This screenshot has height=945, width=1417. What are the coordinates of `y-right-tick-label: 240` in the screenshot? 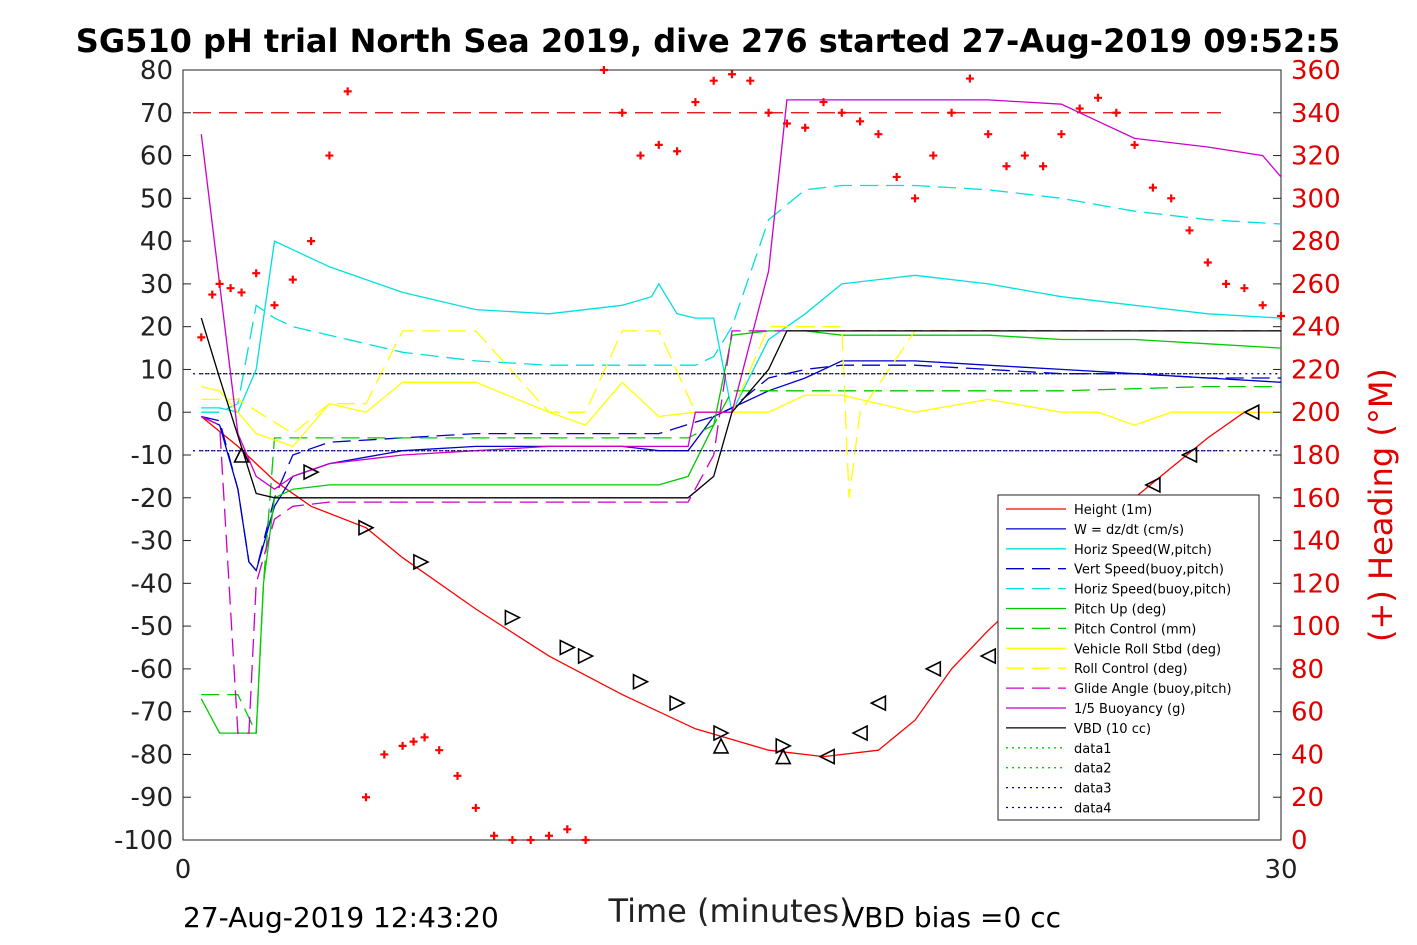 It's located at (1316, 328).